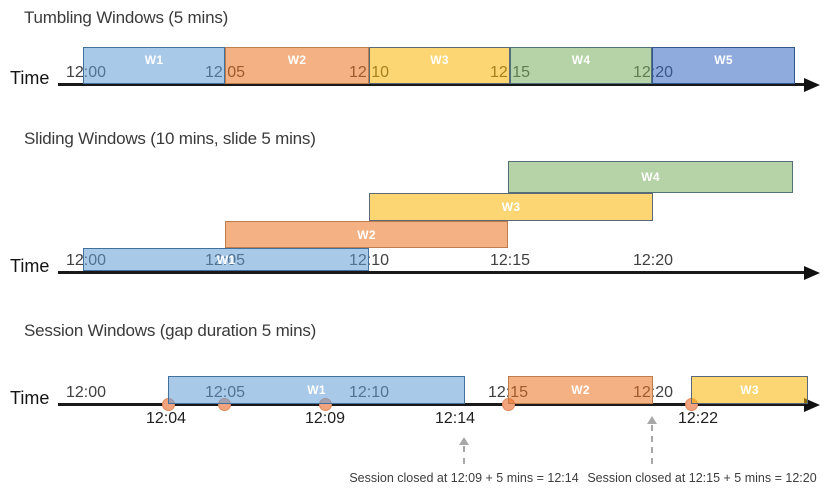  What do you see at coordinates (455, 418) in the screenshot?
I see `event-time-label: 12:14` at bounding box center [455, 418].